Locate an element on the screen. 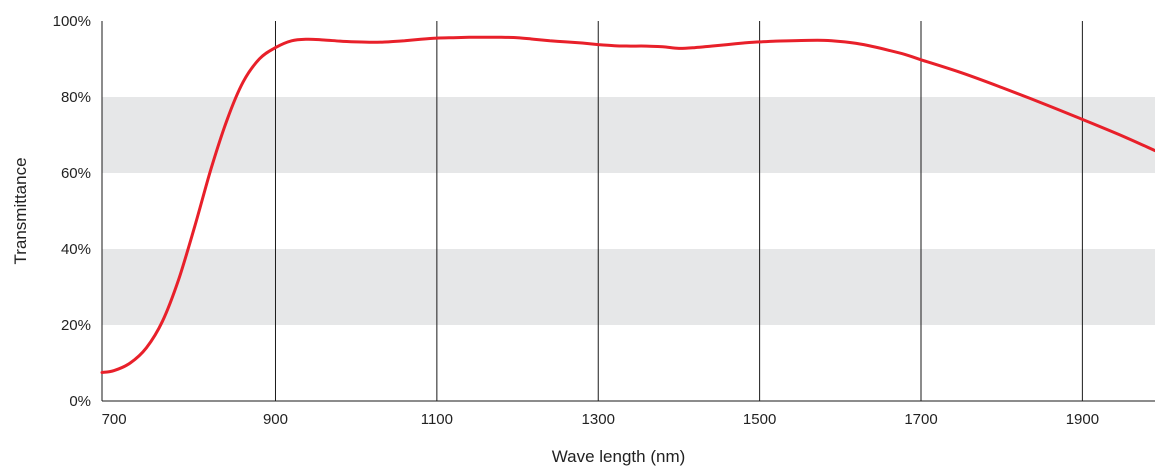  y-tick-labels: 0% 20% 40% 60% 80% 100% is located at coordinates (72, 211).